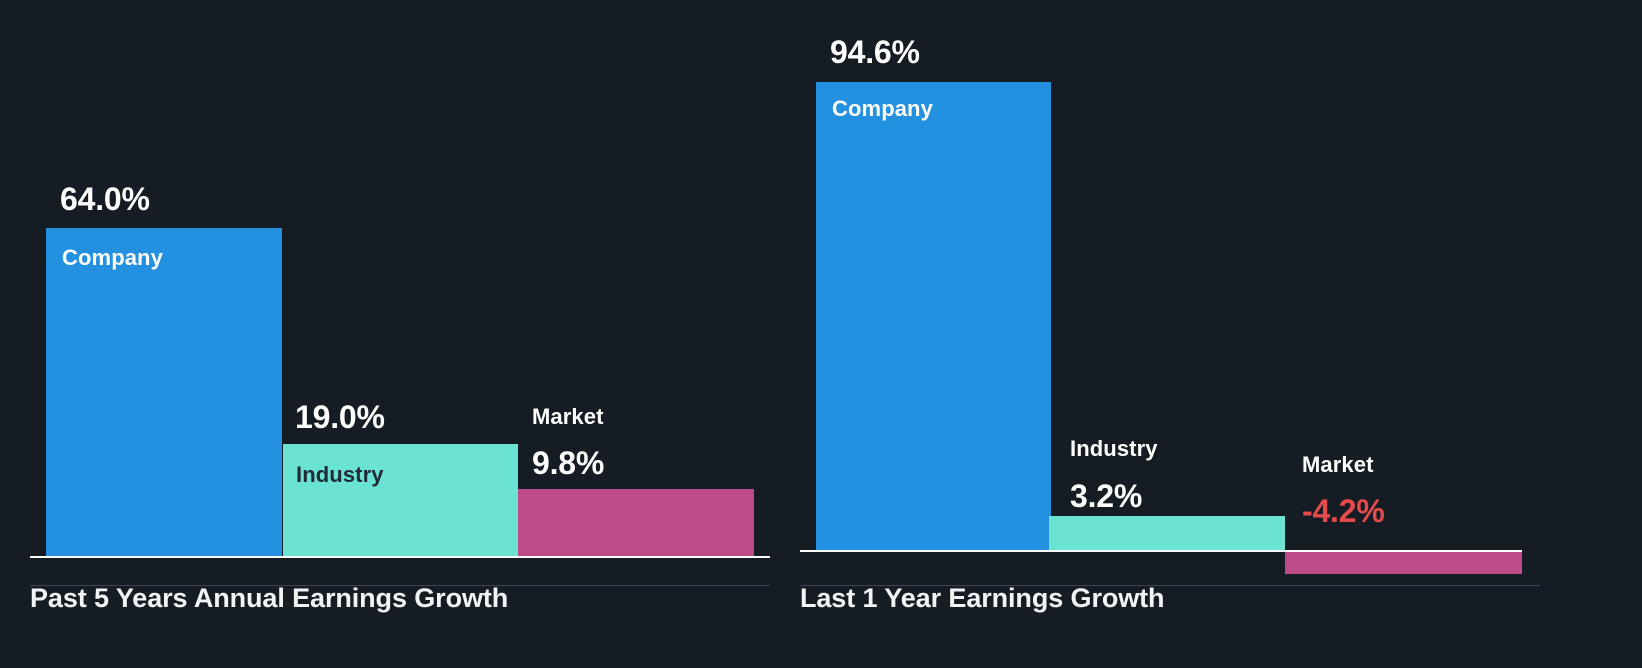 This screenshot has width=1642, height=668. What do you see at coordinates (933, 316) in the screenshot?
I see `bar-company-last1y` at bounding box center [933, 316].